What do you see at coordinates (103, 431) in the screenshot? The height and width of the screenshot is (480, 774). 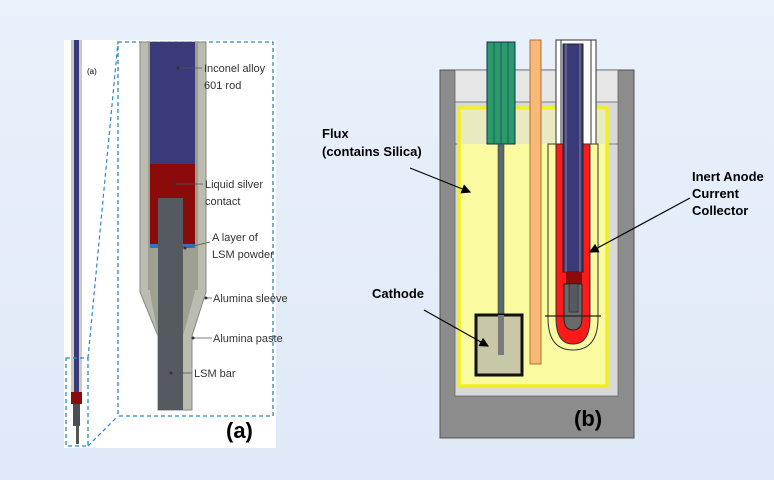 I see `zoom-line-bottom` at bounding box center [103, 431].